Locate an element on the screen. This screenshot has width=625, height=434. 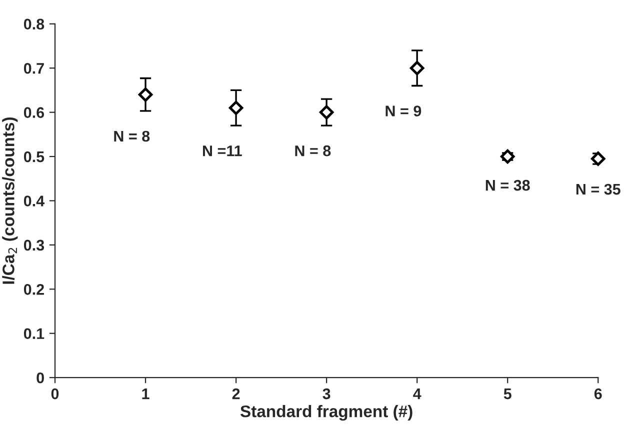
y-tick-label: 0.8 is located at coordinates (34, 24).